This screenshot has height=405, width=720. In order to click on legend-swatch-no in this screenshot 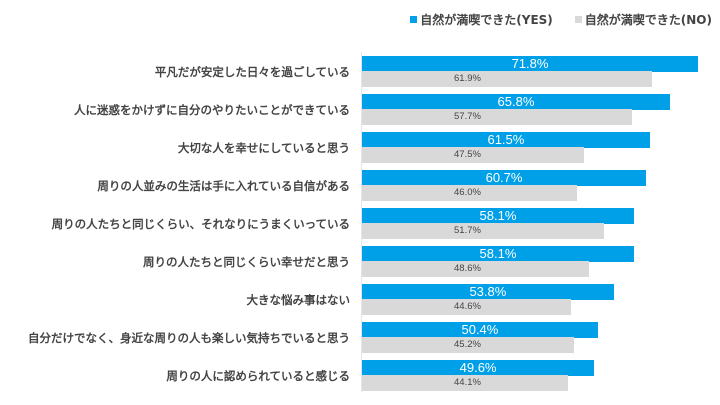, I will do `click(578, 19)`.